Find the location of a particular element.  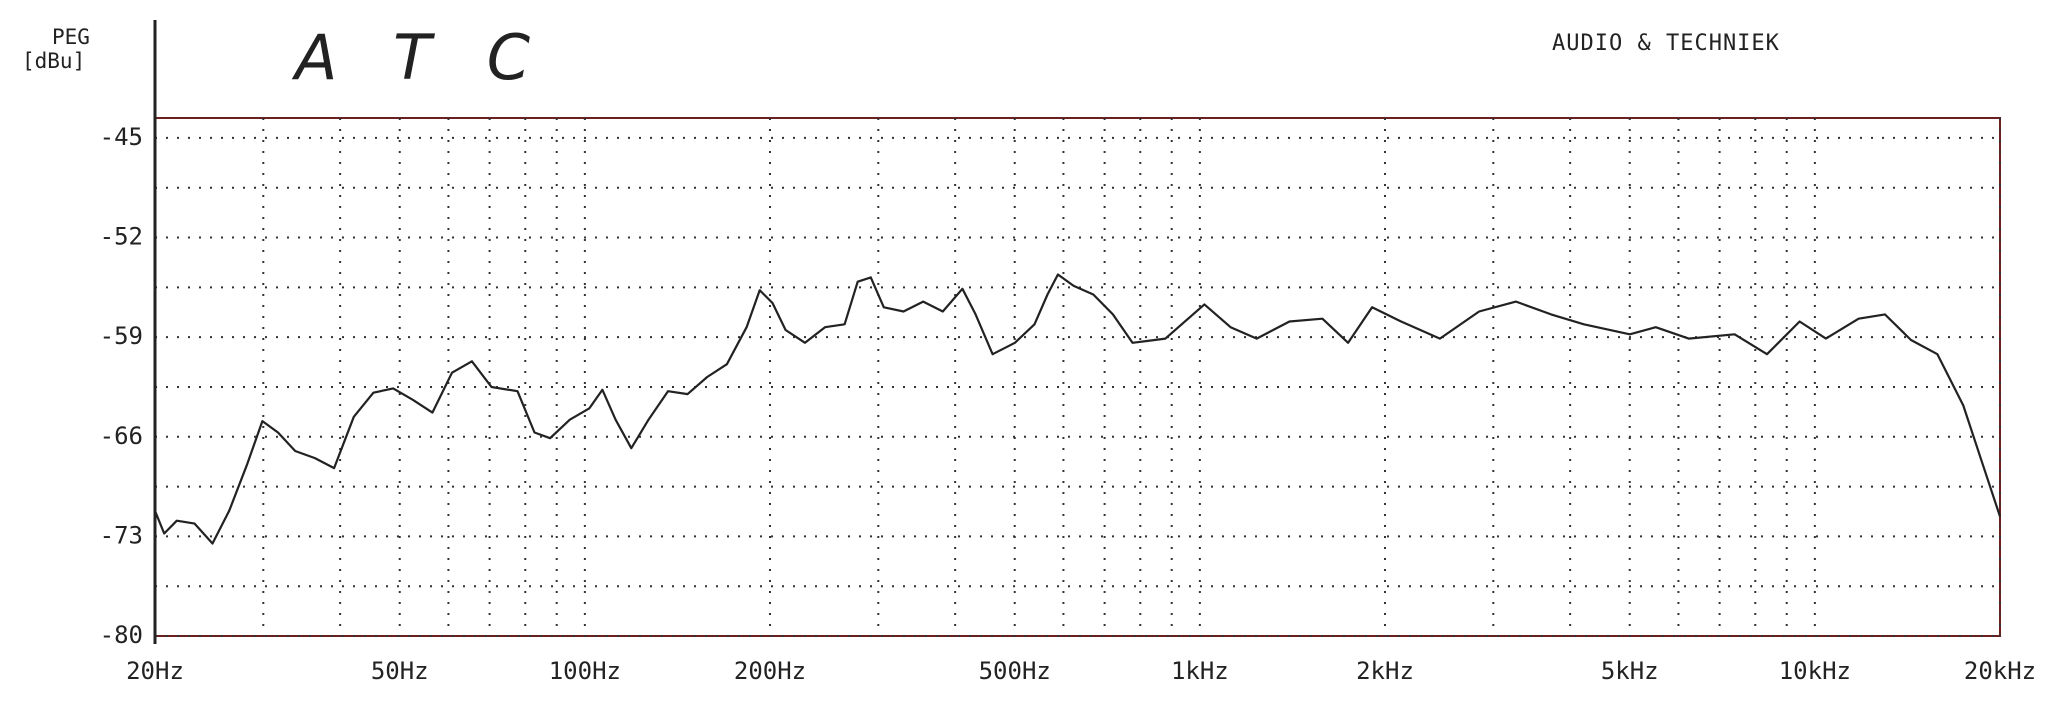

y-tick-label: -45 is located at coordinates (121, 137).